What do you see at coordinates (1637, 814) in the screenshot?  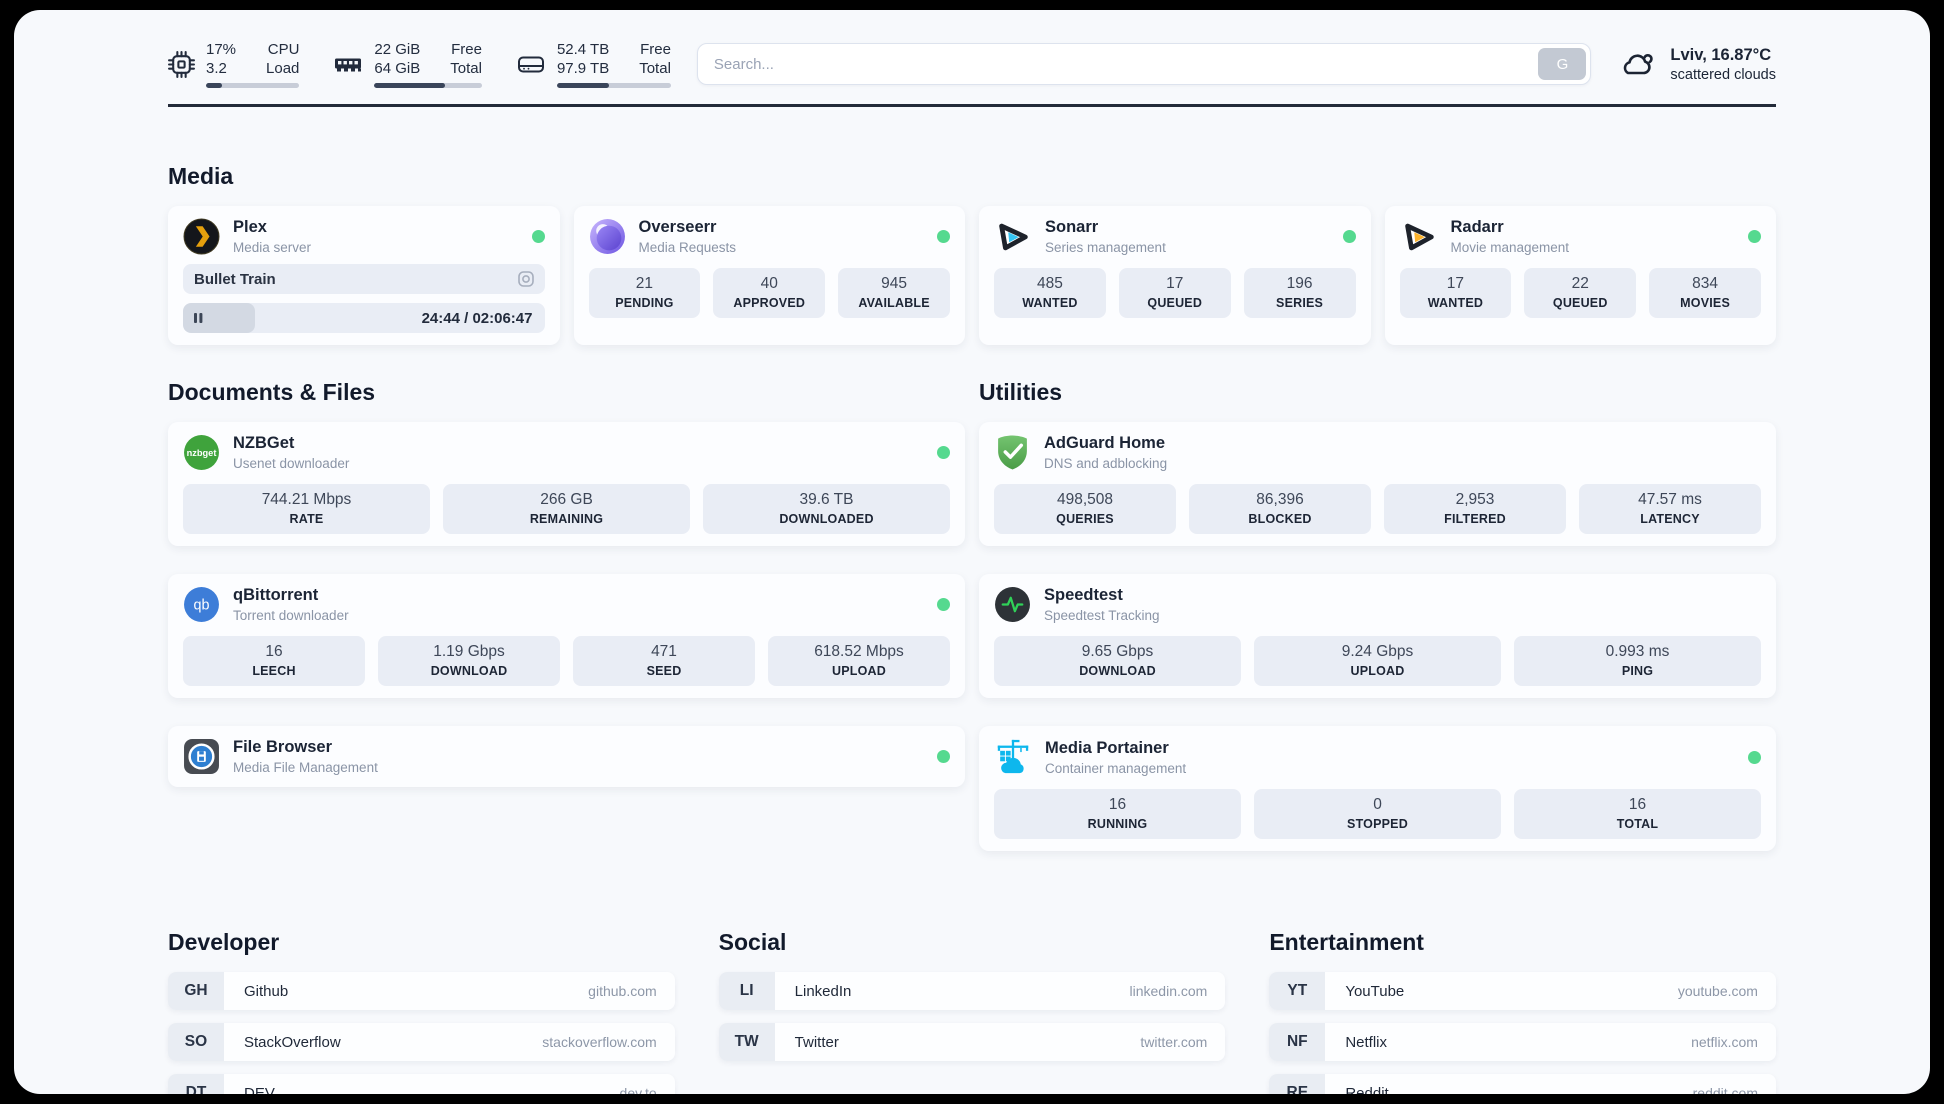 I see `stat-tile: 16 TOTAL` at bounding box center [1637, 814].